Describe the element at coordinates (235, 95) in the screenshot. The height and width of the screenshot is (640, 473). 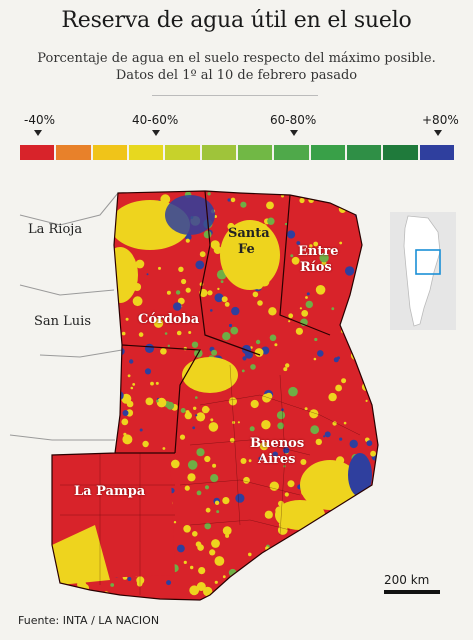
I see `divider` at that location.